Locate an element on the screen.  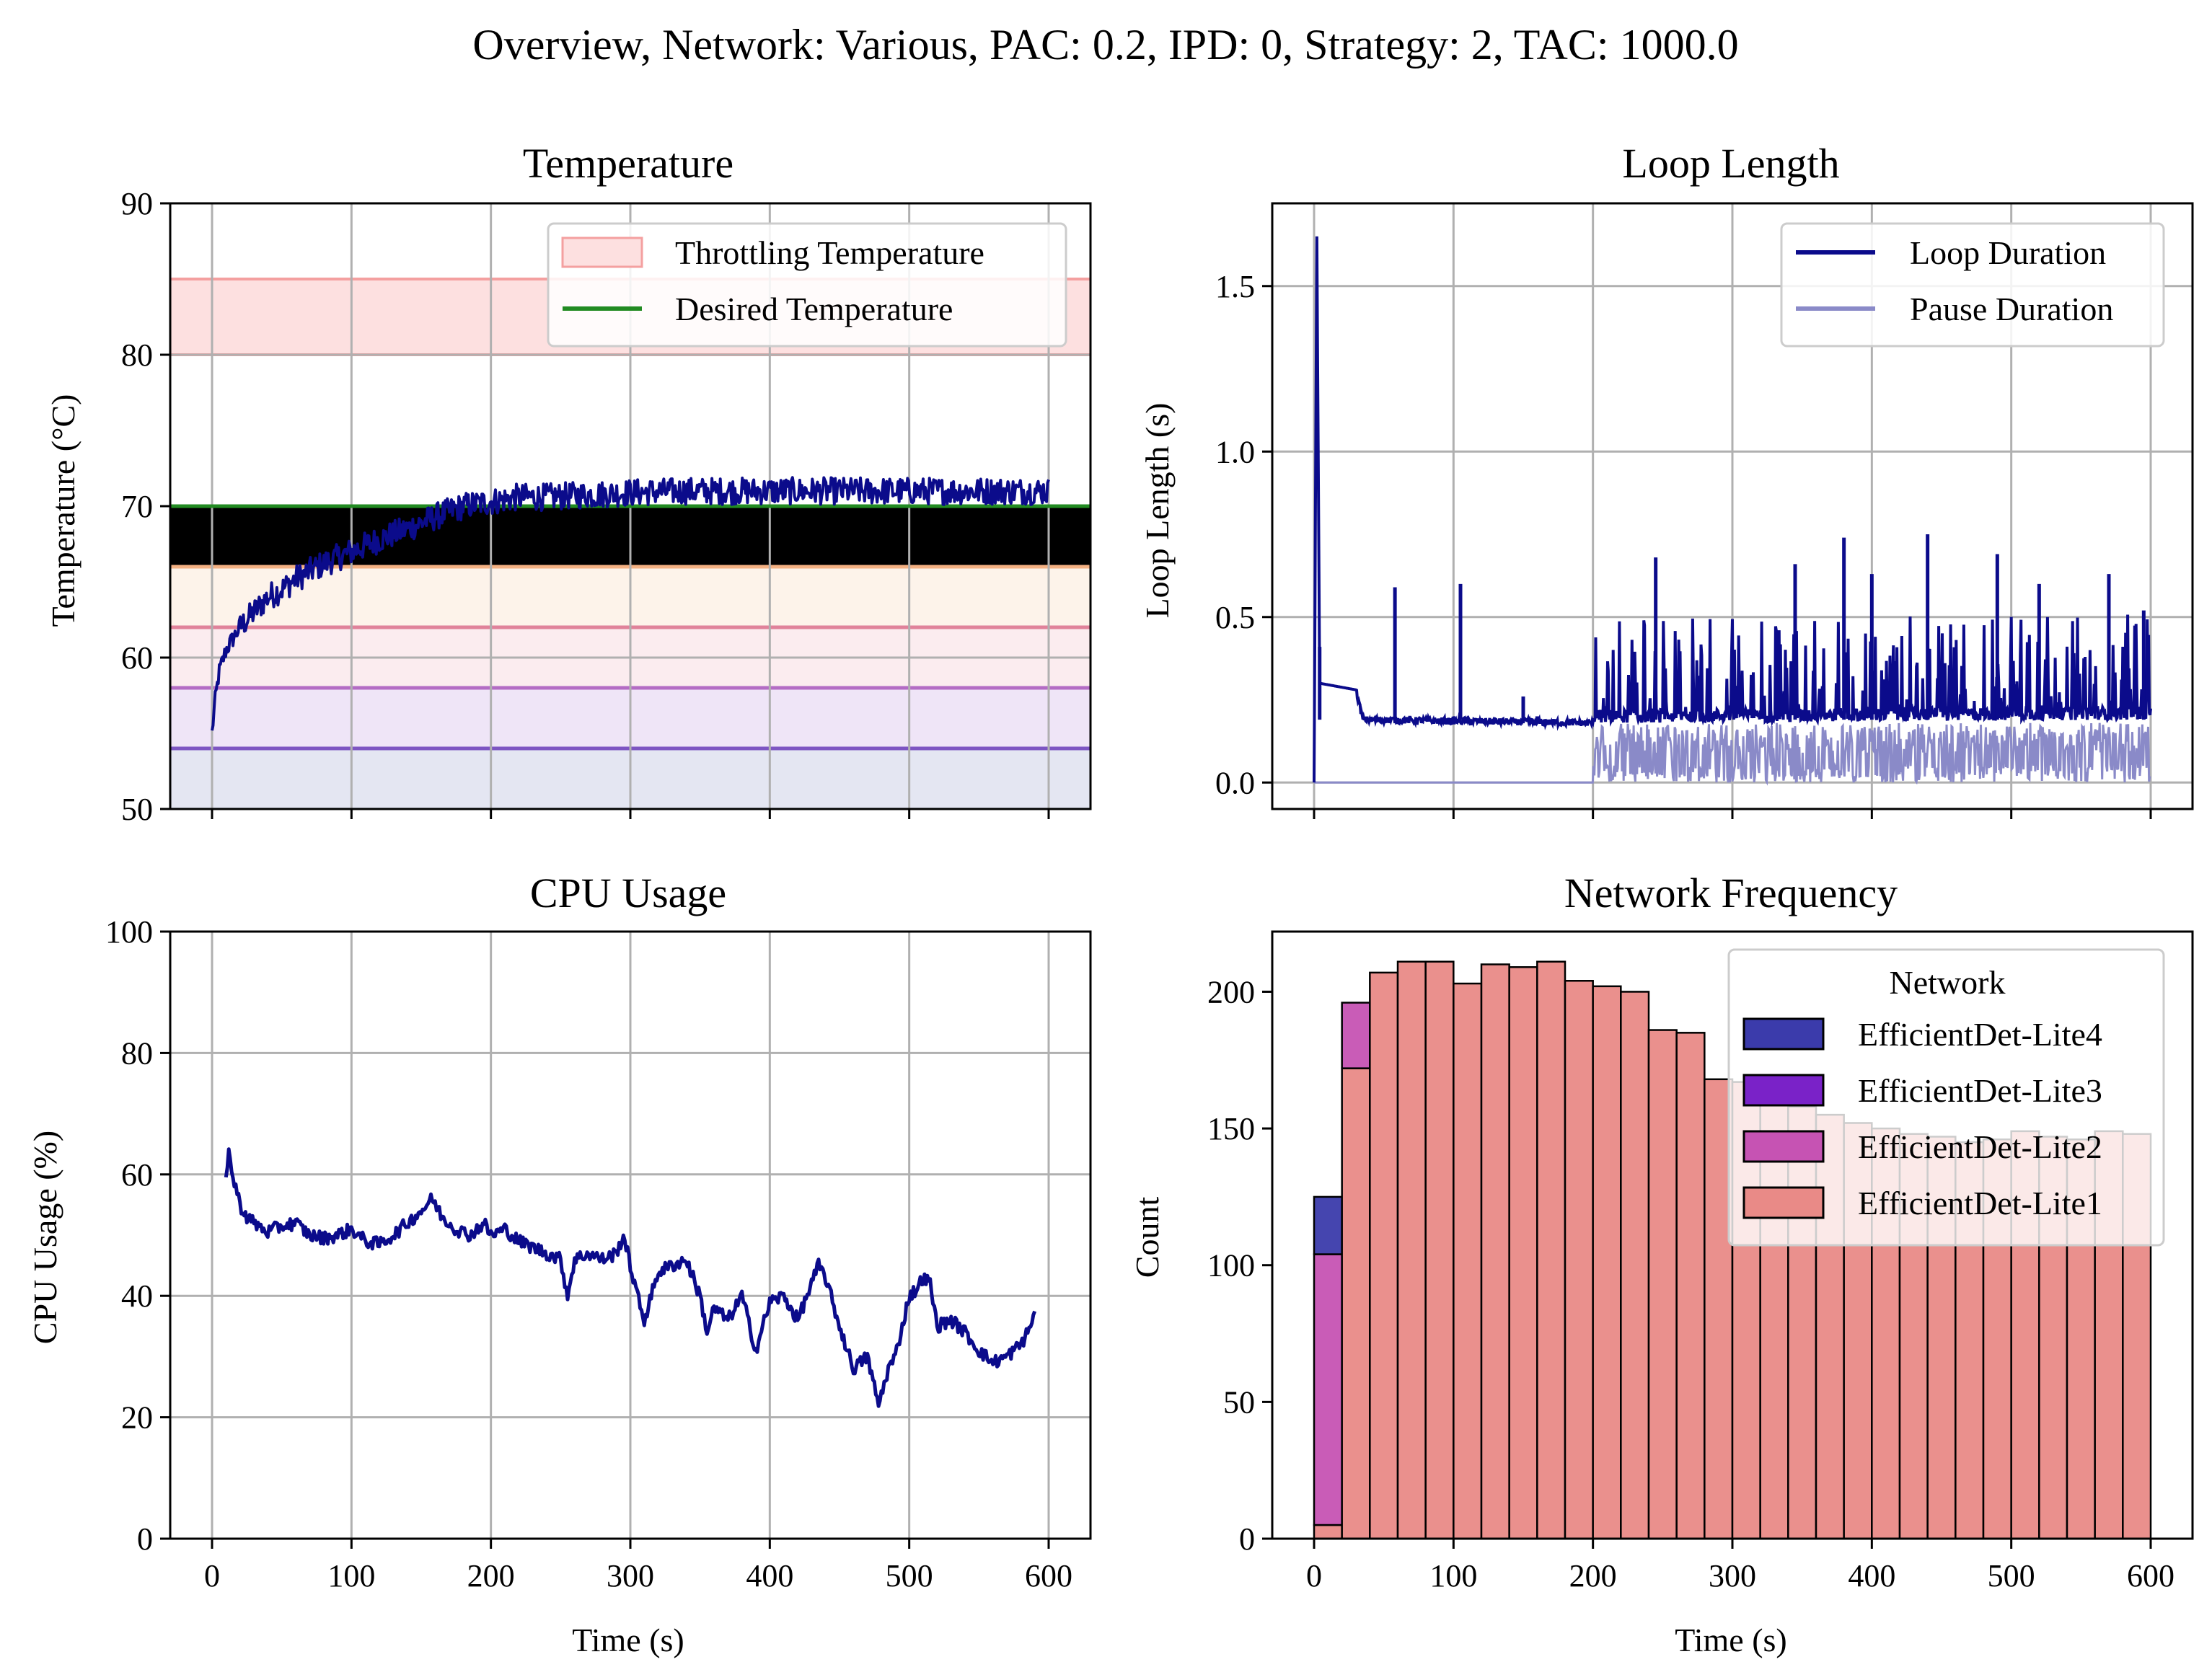
cpu-ytick-label: 60 is located at coordinates (137, 1175).